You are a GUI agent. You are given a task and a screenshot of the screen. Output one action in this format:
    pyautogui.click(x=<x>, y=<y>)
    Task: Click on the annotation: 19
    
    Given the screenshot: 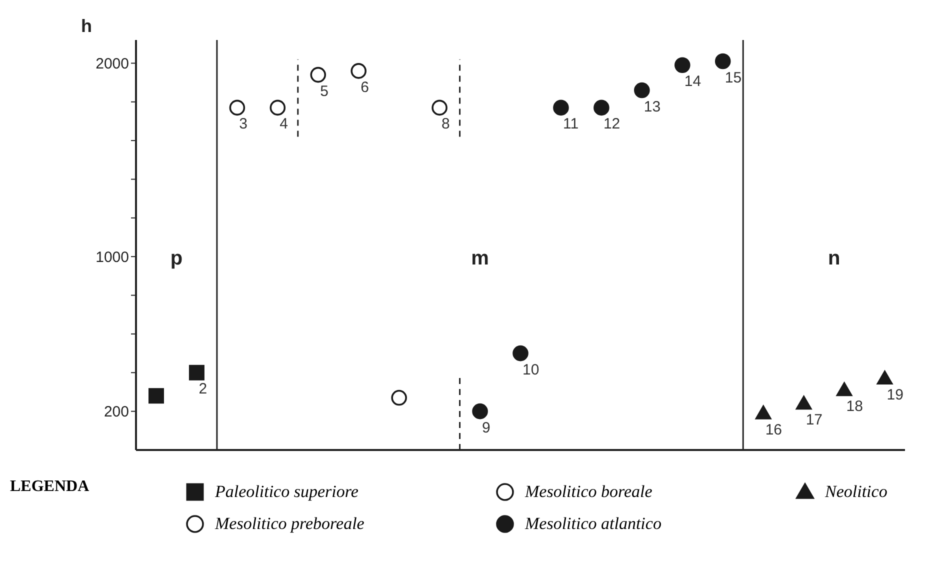 What is the action you would take?
    pyautogui.click(x=895, y=395)
    